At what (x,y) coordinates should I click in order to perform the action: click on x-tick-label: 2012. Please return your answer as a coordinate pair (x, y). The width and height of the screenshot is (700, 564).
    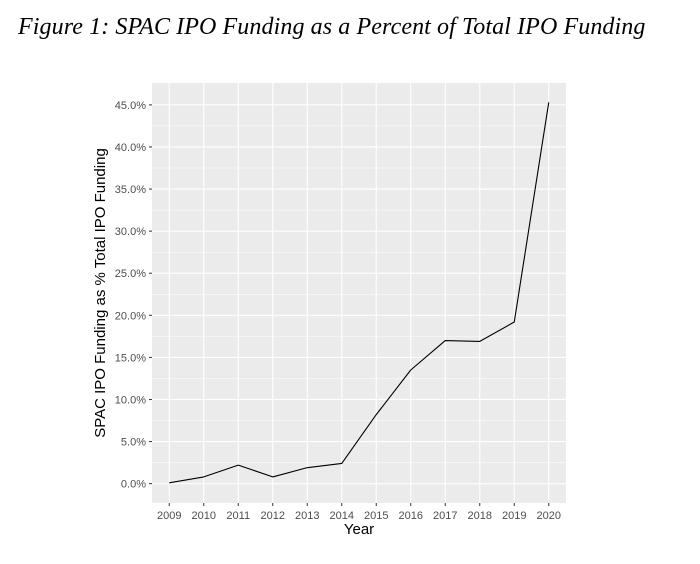
    Looking at the image, I should click on (273, 516).